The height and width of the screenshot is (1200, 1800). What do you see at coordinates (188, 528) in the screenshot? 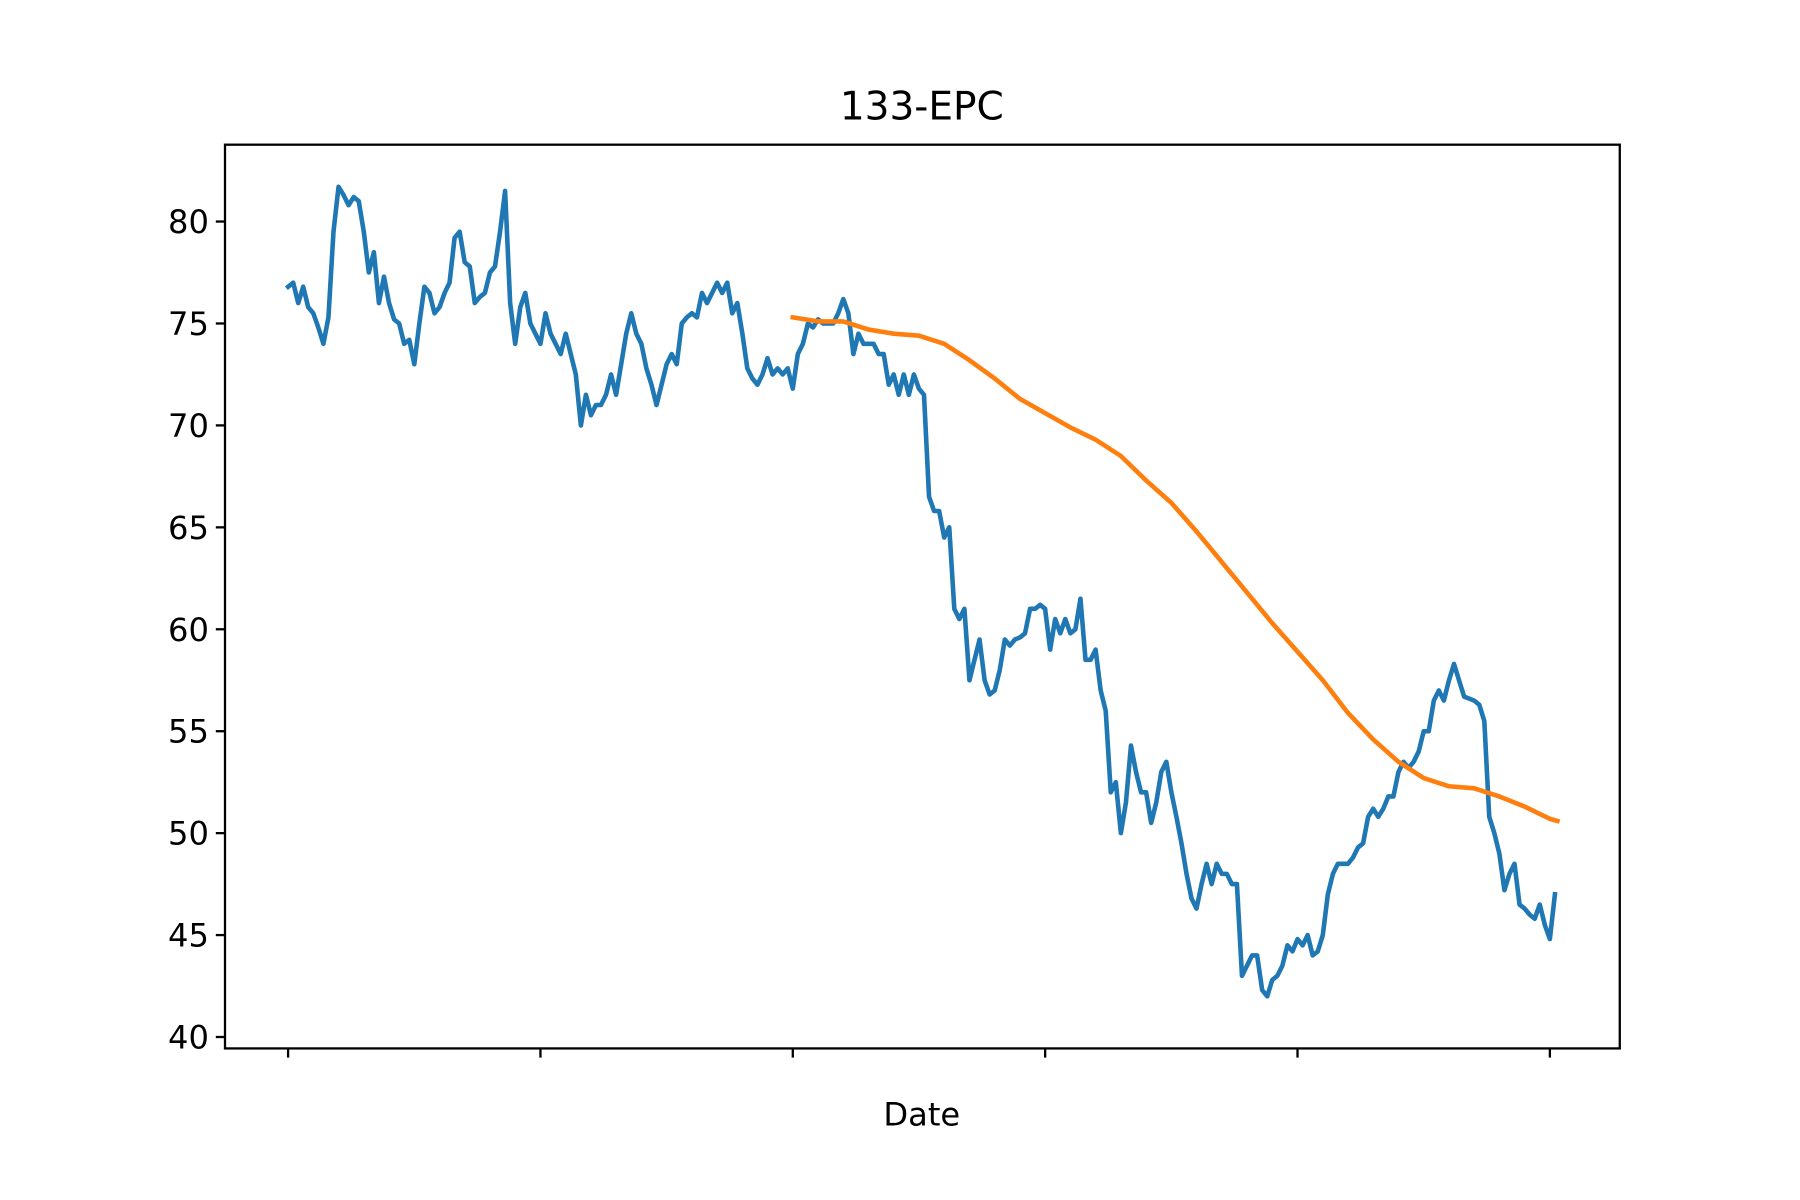
I see `y-tick-label: 65` at bounding box center [188, 528].